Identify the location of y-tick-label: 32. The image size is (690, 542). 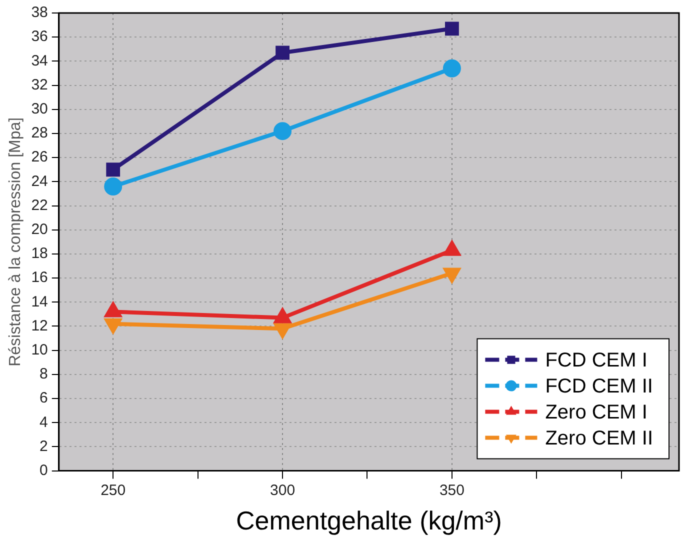
(39, 85).